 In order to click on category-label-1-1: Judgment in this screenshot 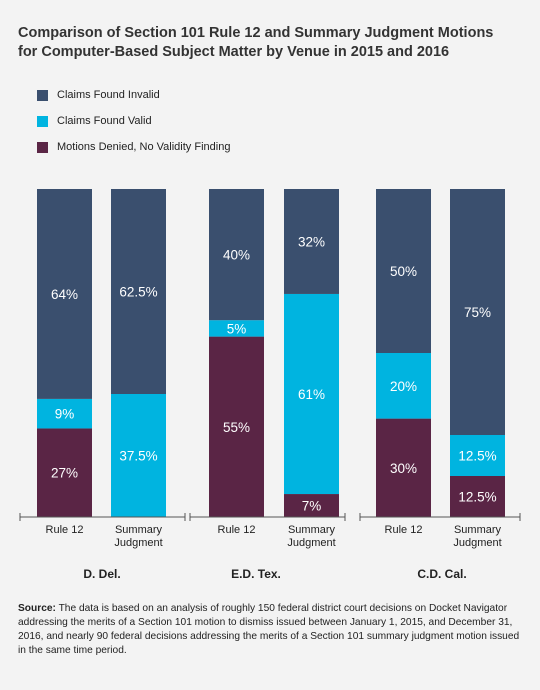, I will do `click(138, 543)`.